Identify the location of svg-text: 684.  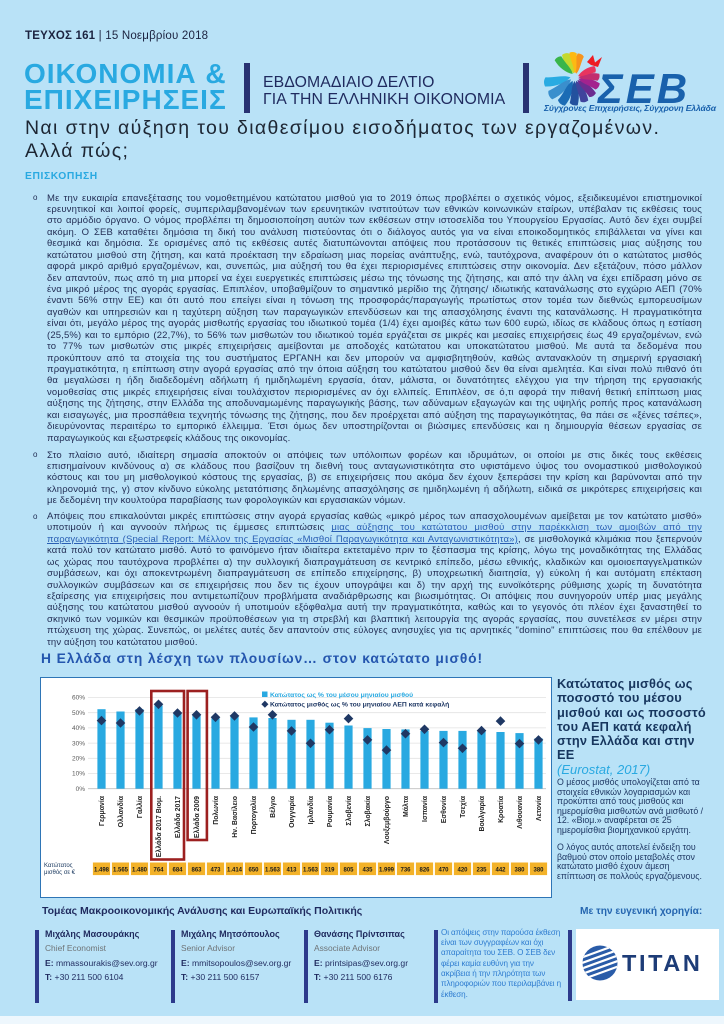
(177, 871).